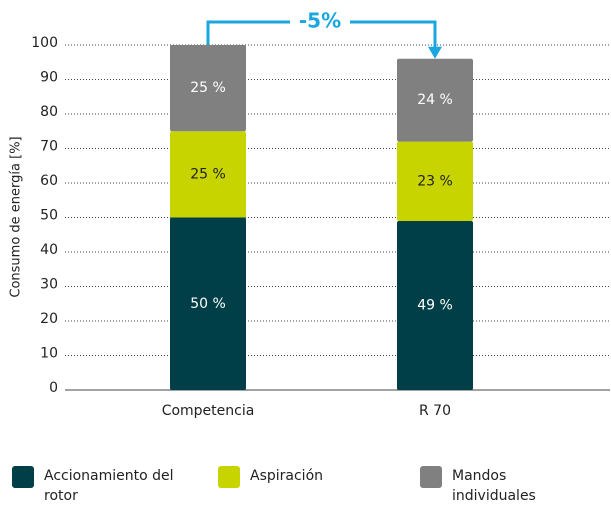 The image size is (611, 507). What do you see at coordinates (49, 354) in the screenshot?
I see `y-tick-label: 10` at bounding box center [49, 354].